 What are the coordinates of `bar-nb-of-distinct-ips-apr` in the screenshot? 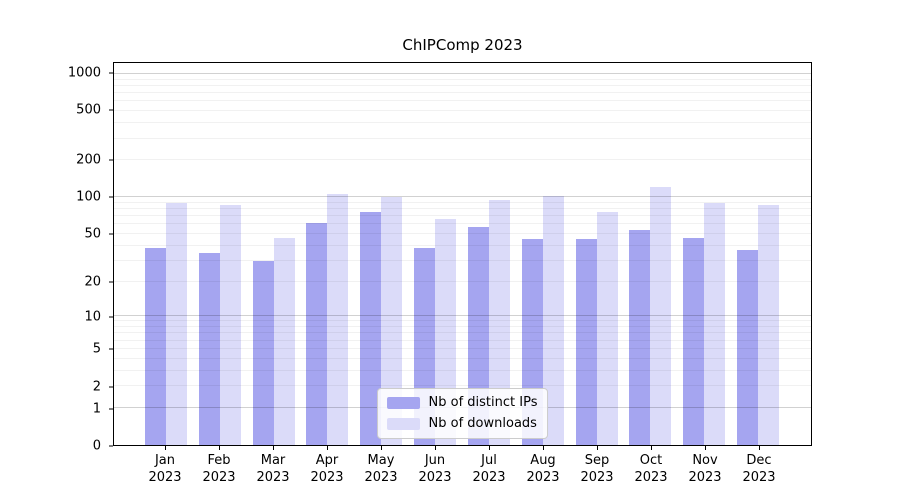 It's located at (317, 334).